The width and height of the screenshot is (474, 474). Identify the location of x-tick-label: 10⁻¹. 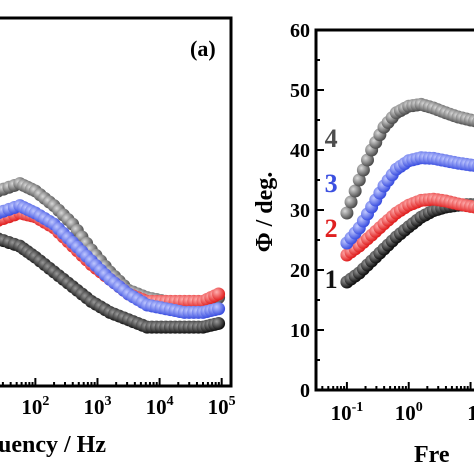
(347, 412).